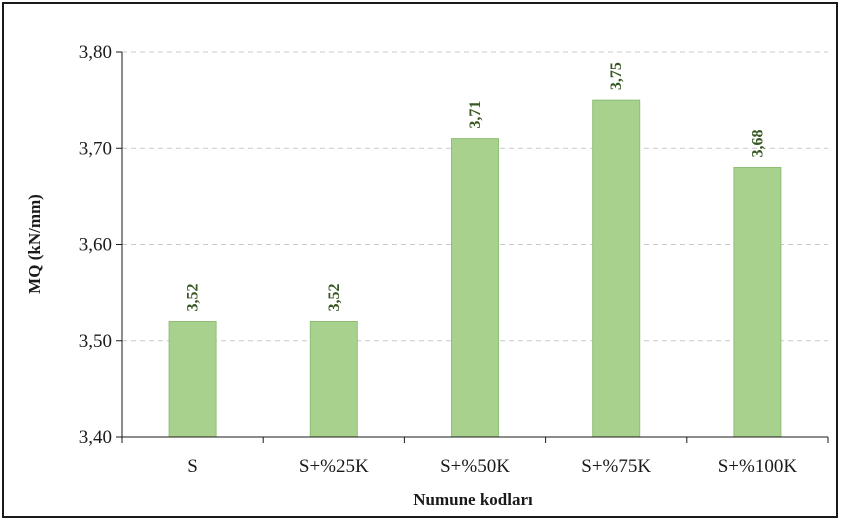 This screenshot has width=842, height=522. What do you see at coordinates (334, 466) in the screenshot?
I see `x-tick-label-1: S+%25K` at bounding box center [334, 466].